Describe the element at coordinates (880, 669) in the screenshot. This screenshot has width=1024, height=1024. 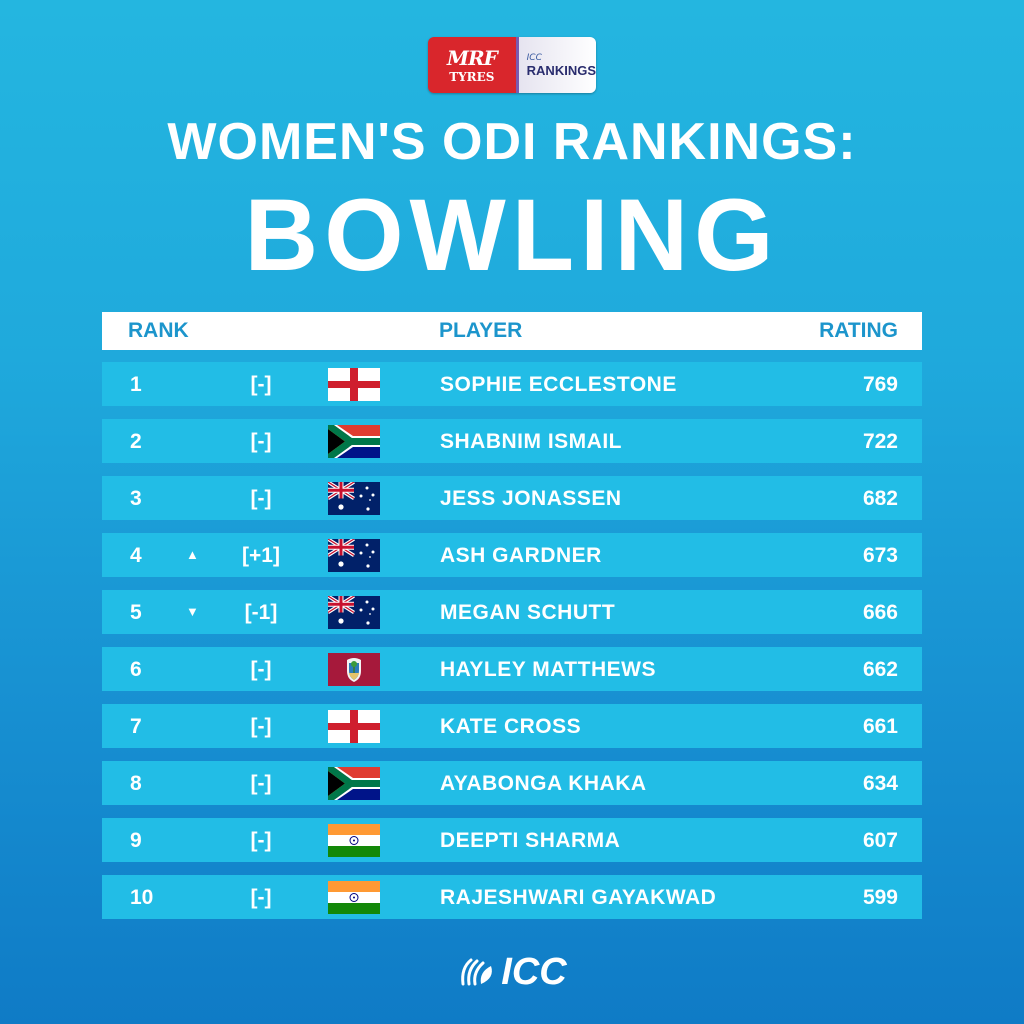
I see `row-rating: 662` at that location.